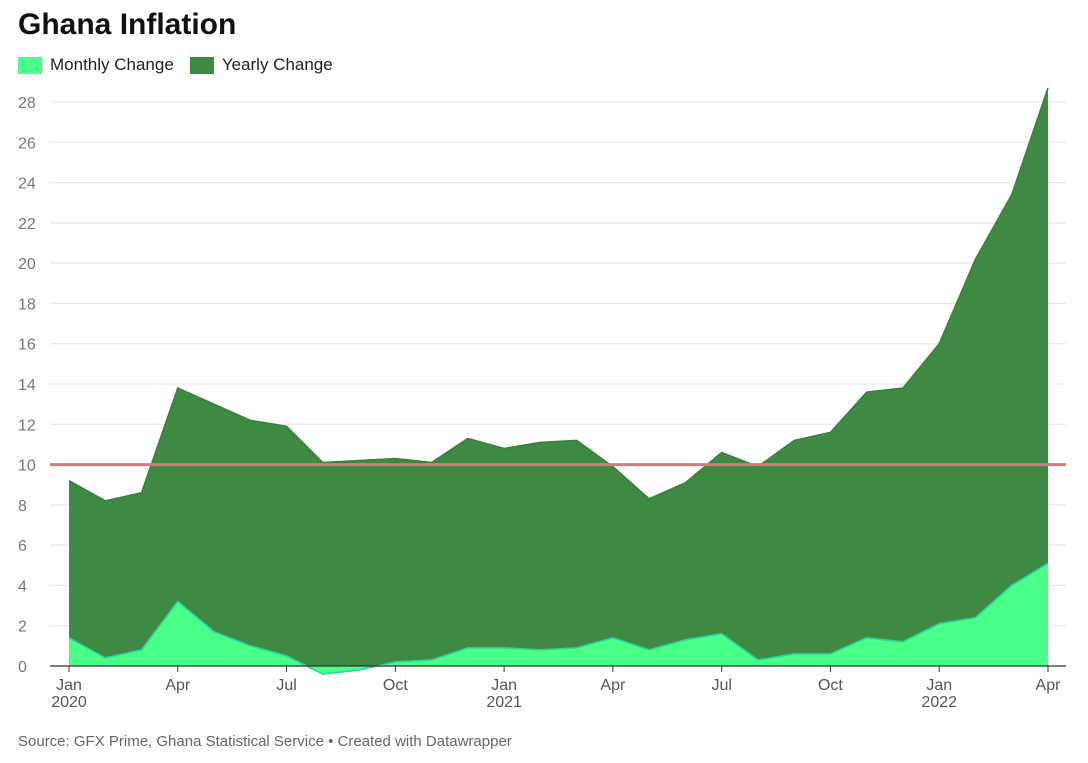 This screenshot has width=1088, height=763. Describe the element at coordinates (22, 627) in the screenshot. I see `y-tick-label: 2` at that location.